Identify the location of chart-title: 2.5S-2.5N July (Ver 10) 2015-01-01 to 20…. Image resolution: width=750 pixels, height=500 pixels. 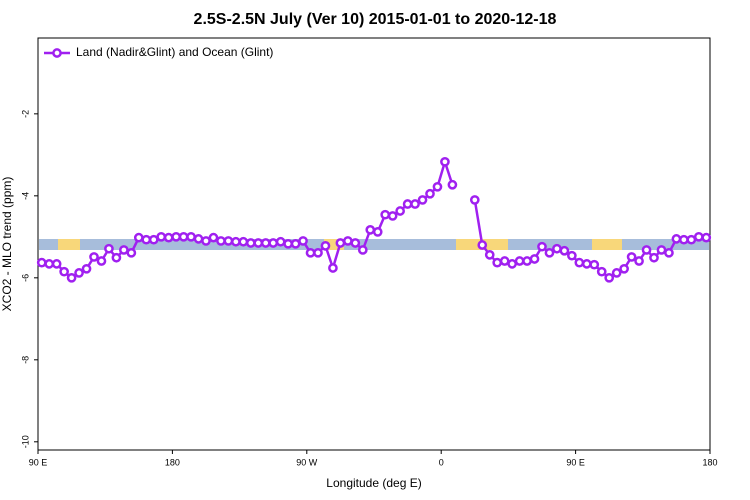
(375, 19).